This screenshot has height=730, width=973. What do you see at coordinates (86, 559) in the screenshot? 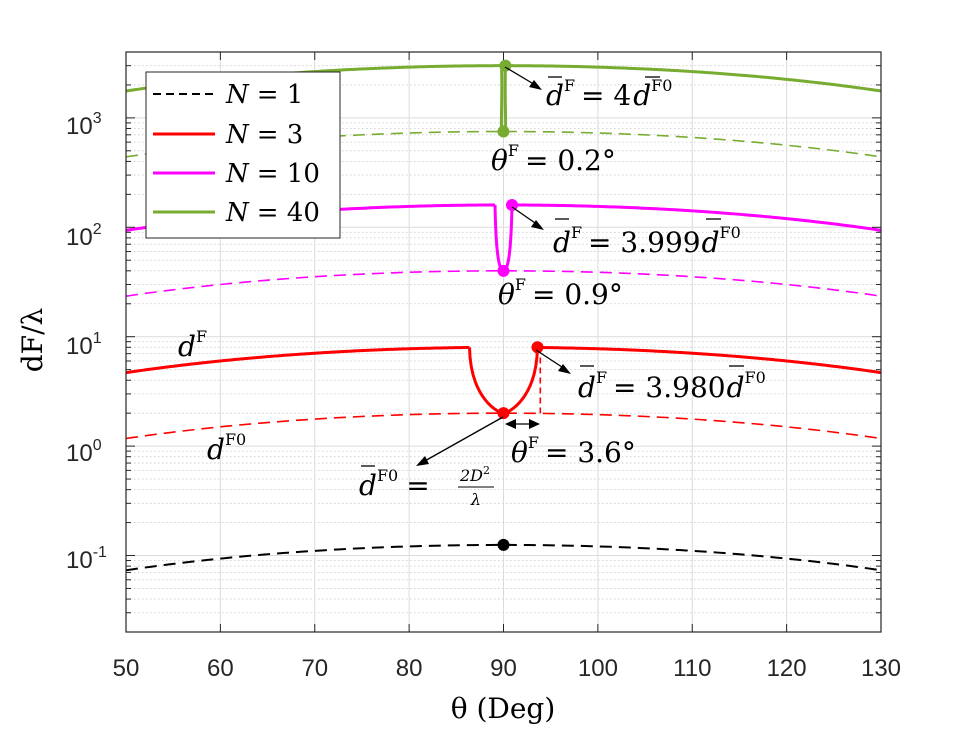
I see `y-tick-label: 10⁻¹` at bounding box center [86, 559].